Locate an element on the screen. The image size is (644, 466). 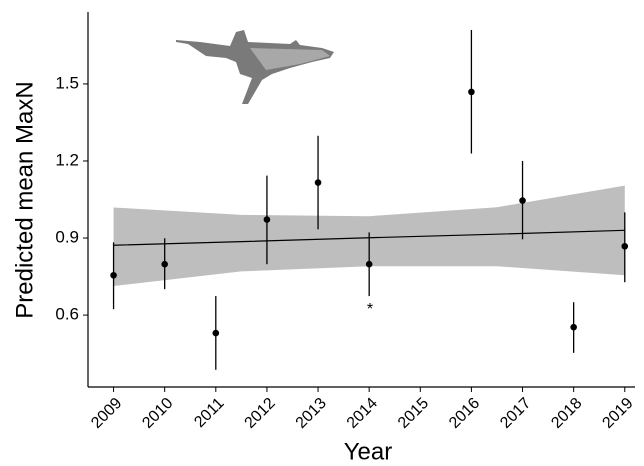
x-tick-label: 2019 is located at coordinates (617, 413).